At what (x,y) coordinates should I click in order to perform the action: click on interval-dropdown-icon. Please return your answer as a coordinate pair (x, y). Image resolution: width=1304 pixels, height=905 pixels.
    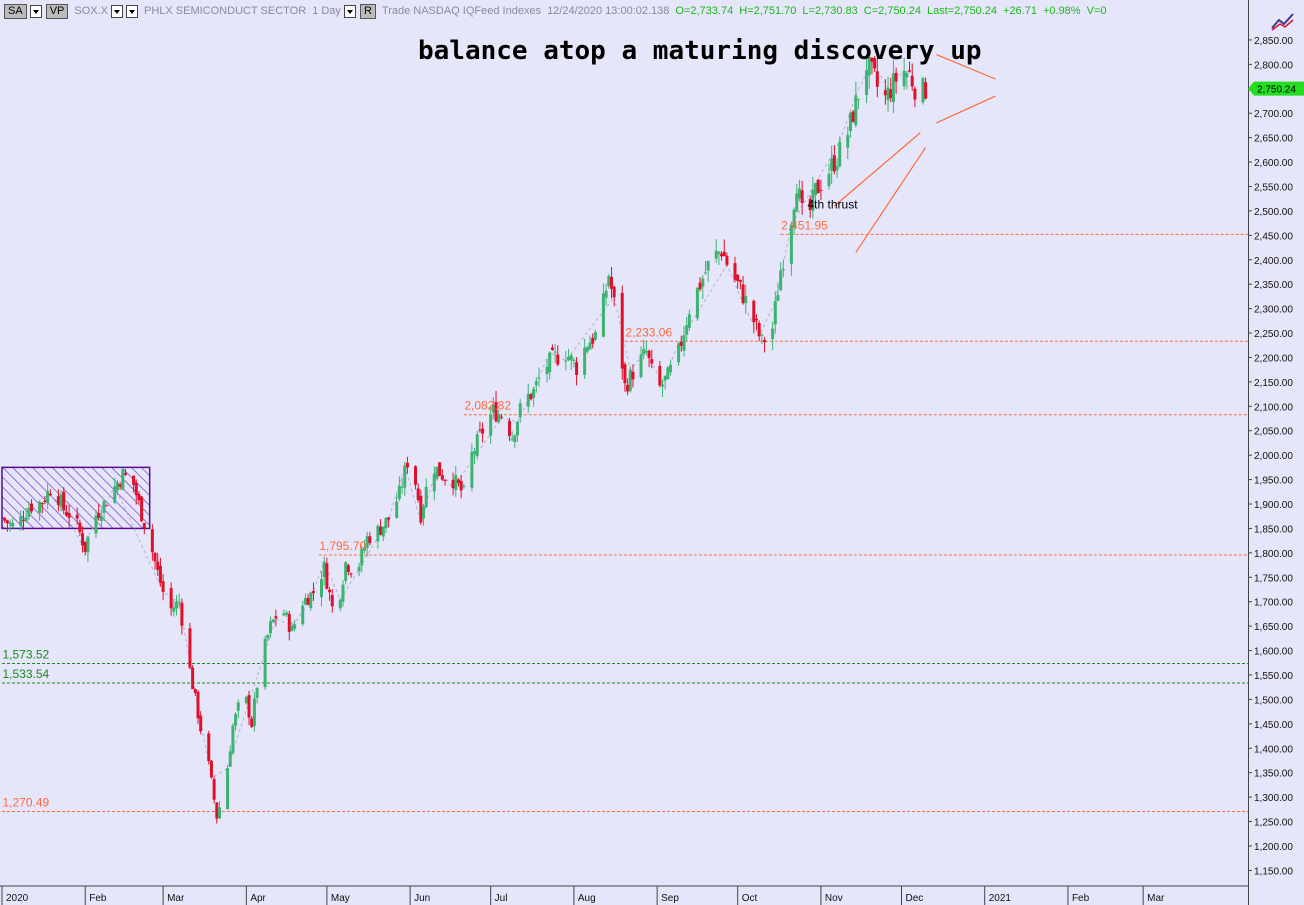
    Looking at the image, I should click on (349, 11).